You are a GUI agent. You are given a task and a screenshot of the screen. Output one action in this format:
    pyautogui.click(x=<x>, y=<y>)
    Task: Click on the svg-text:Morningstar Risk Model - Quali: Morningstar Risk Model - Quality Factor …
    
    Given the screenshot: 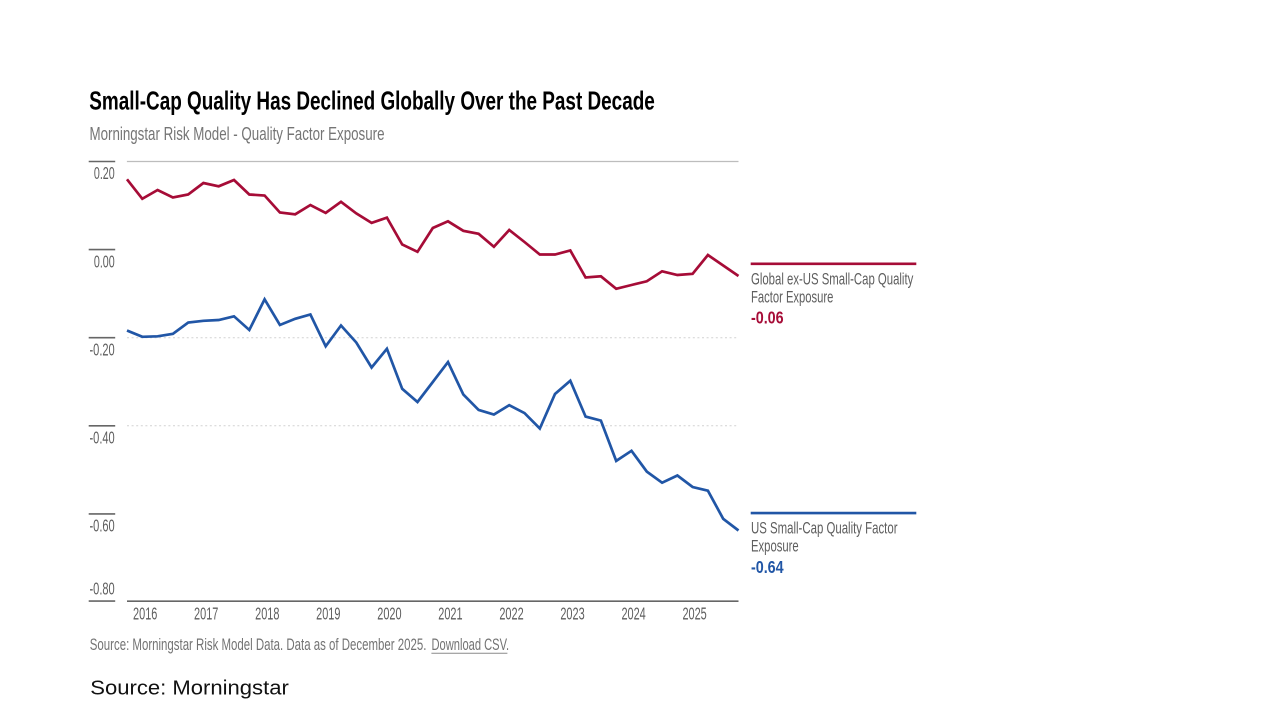 What is the action you would take?
    pyautogui.click(x=237, y=134)
    